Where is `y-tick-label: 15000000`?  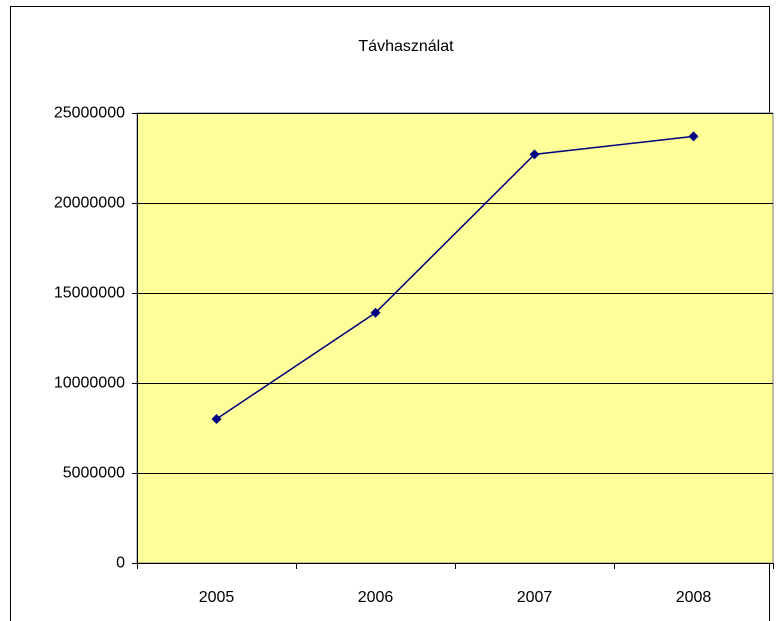
y-tick-label: 15000000 is located at coordinates (89, 293).